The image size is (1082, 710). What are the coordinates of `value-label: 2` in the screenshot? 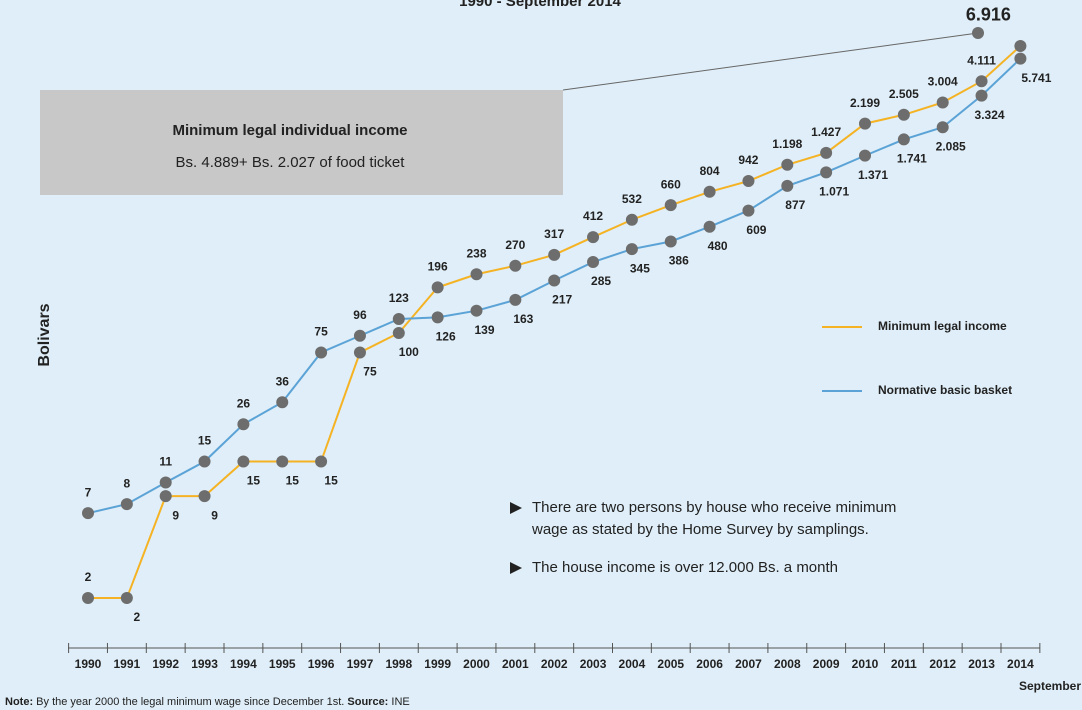 It's located at (137, 617).